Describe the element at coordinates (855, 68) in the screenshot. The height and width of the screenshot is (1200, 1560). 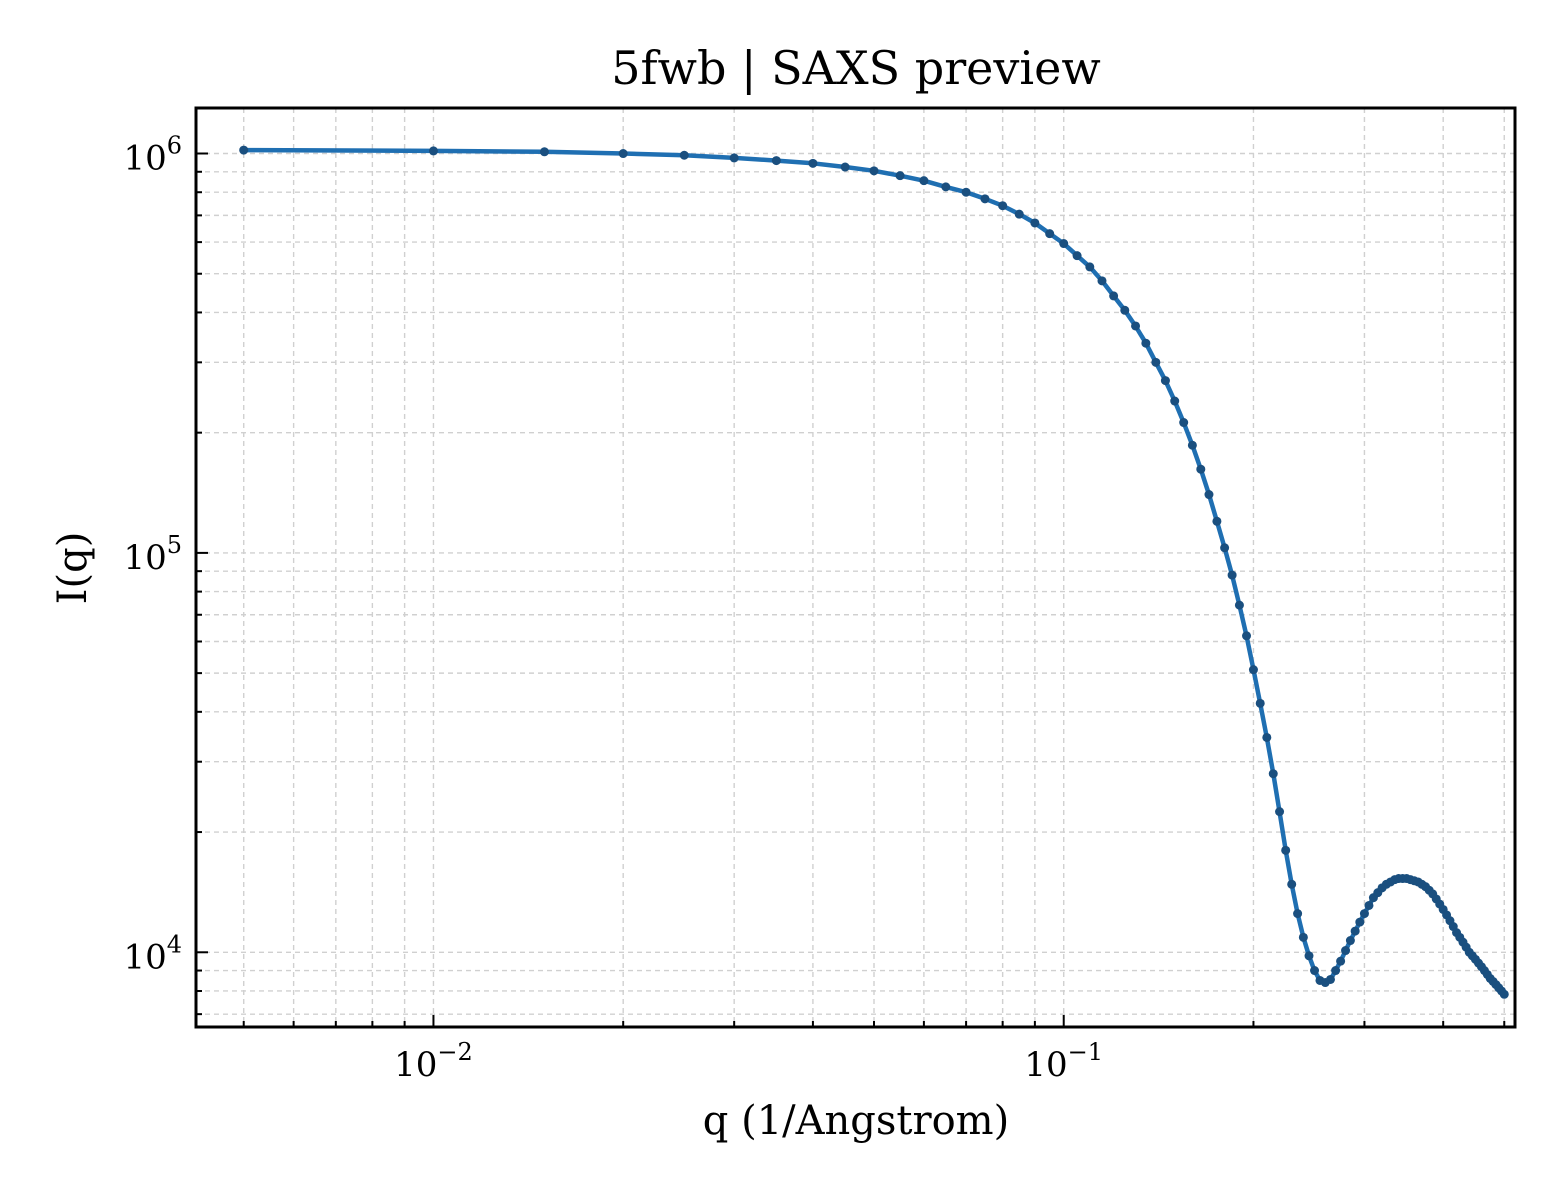
I see `chart-title: 5fwb | SAXS preview` at that location.